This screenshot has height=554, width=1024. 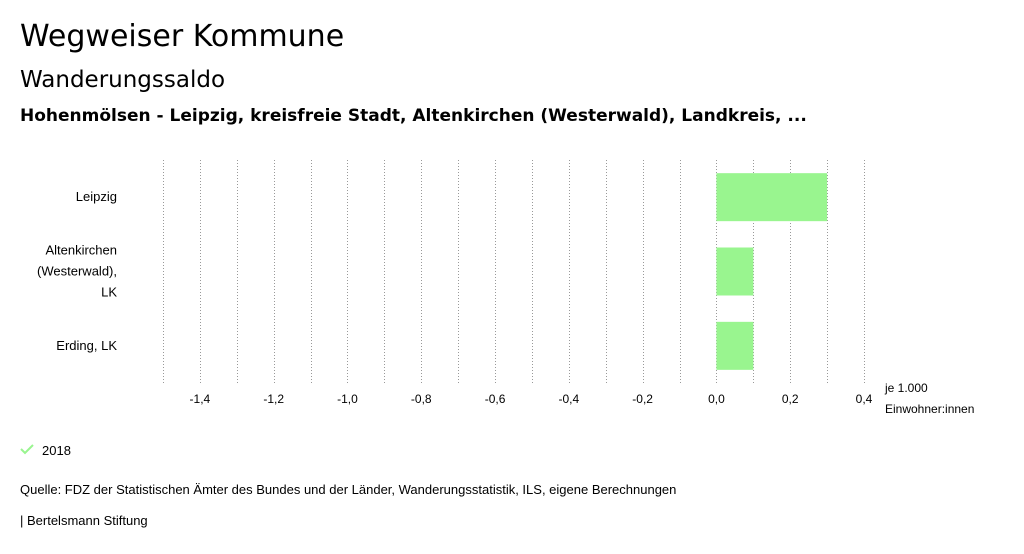 I want to click on publisher-note: | Bertelsmann Stiftung, so click(x=84, y=520).